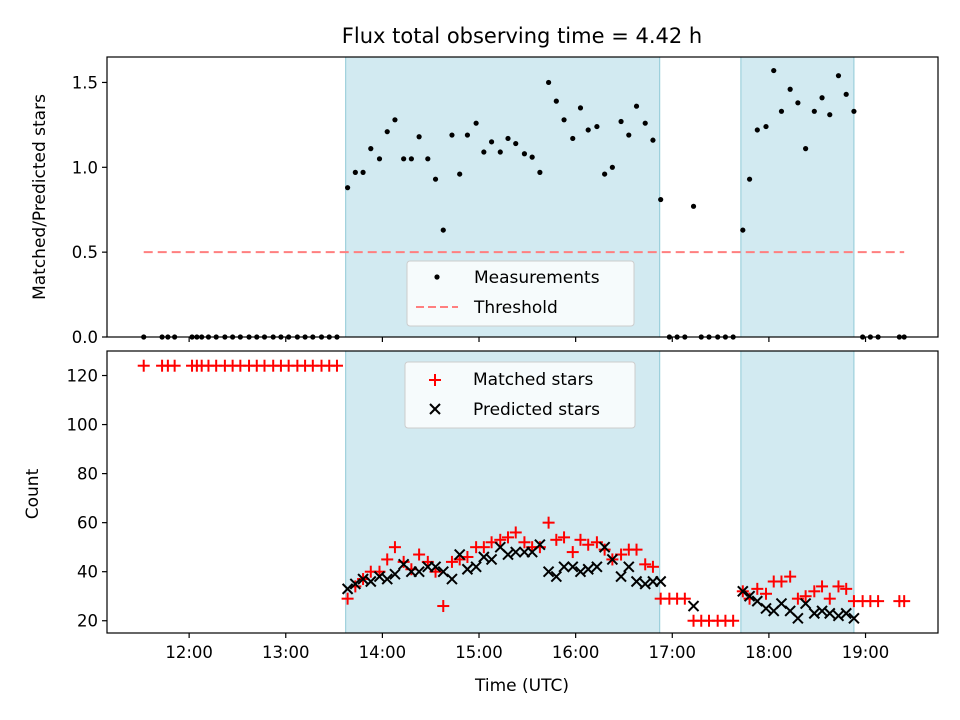  Describe the element at coordinates (437, 277) in the screenshot. I see `top-legend-dot-icon` at that location.